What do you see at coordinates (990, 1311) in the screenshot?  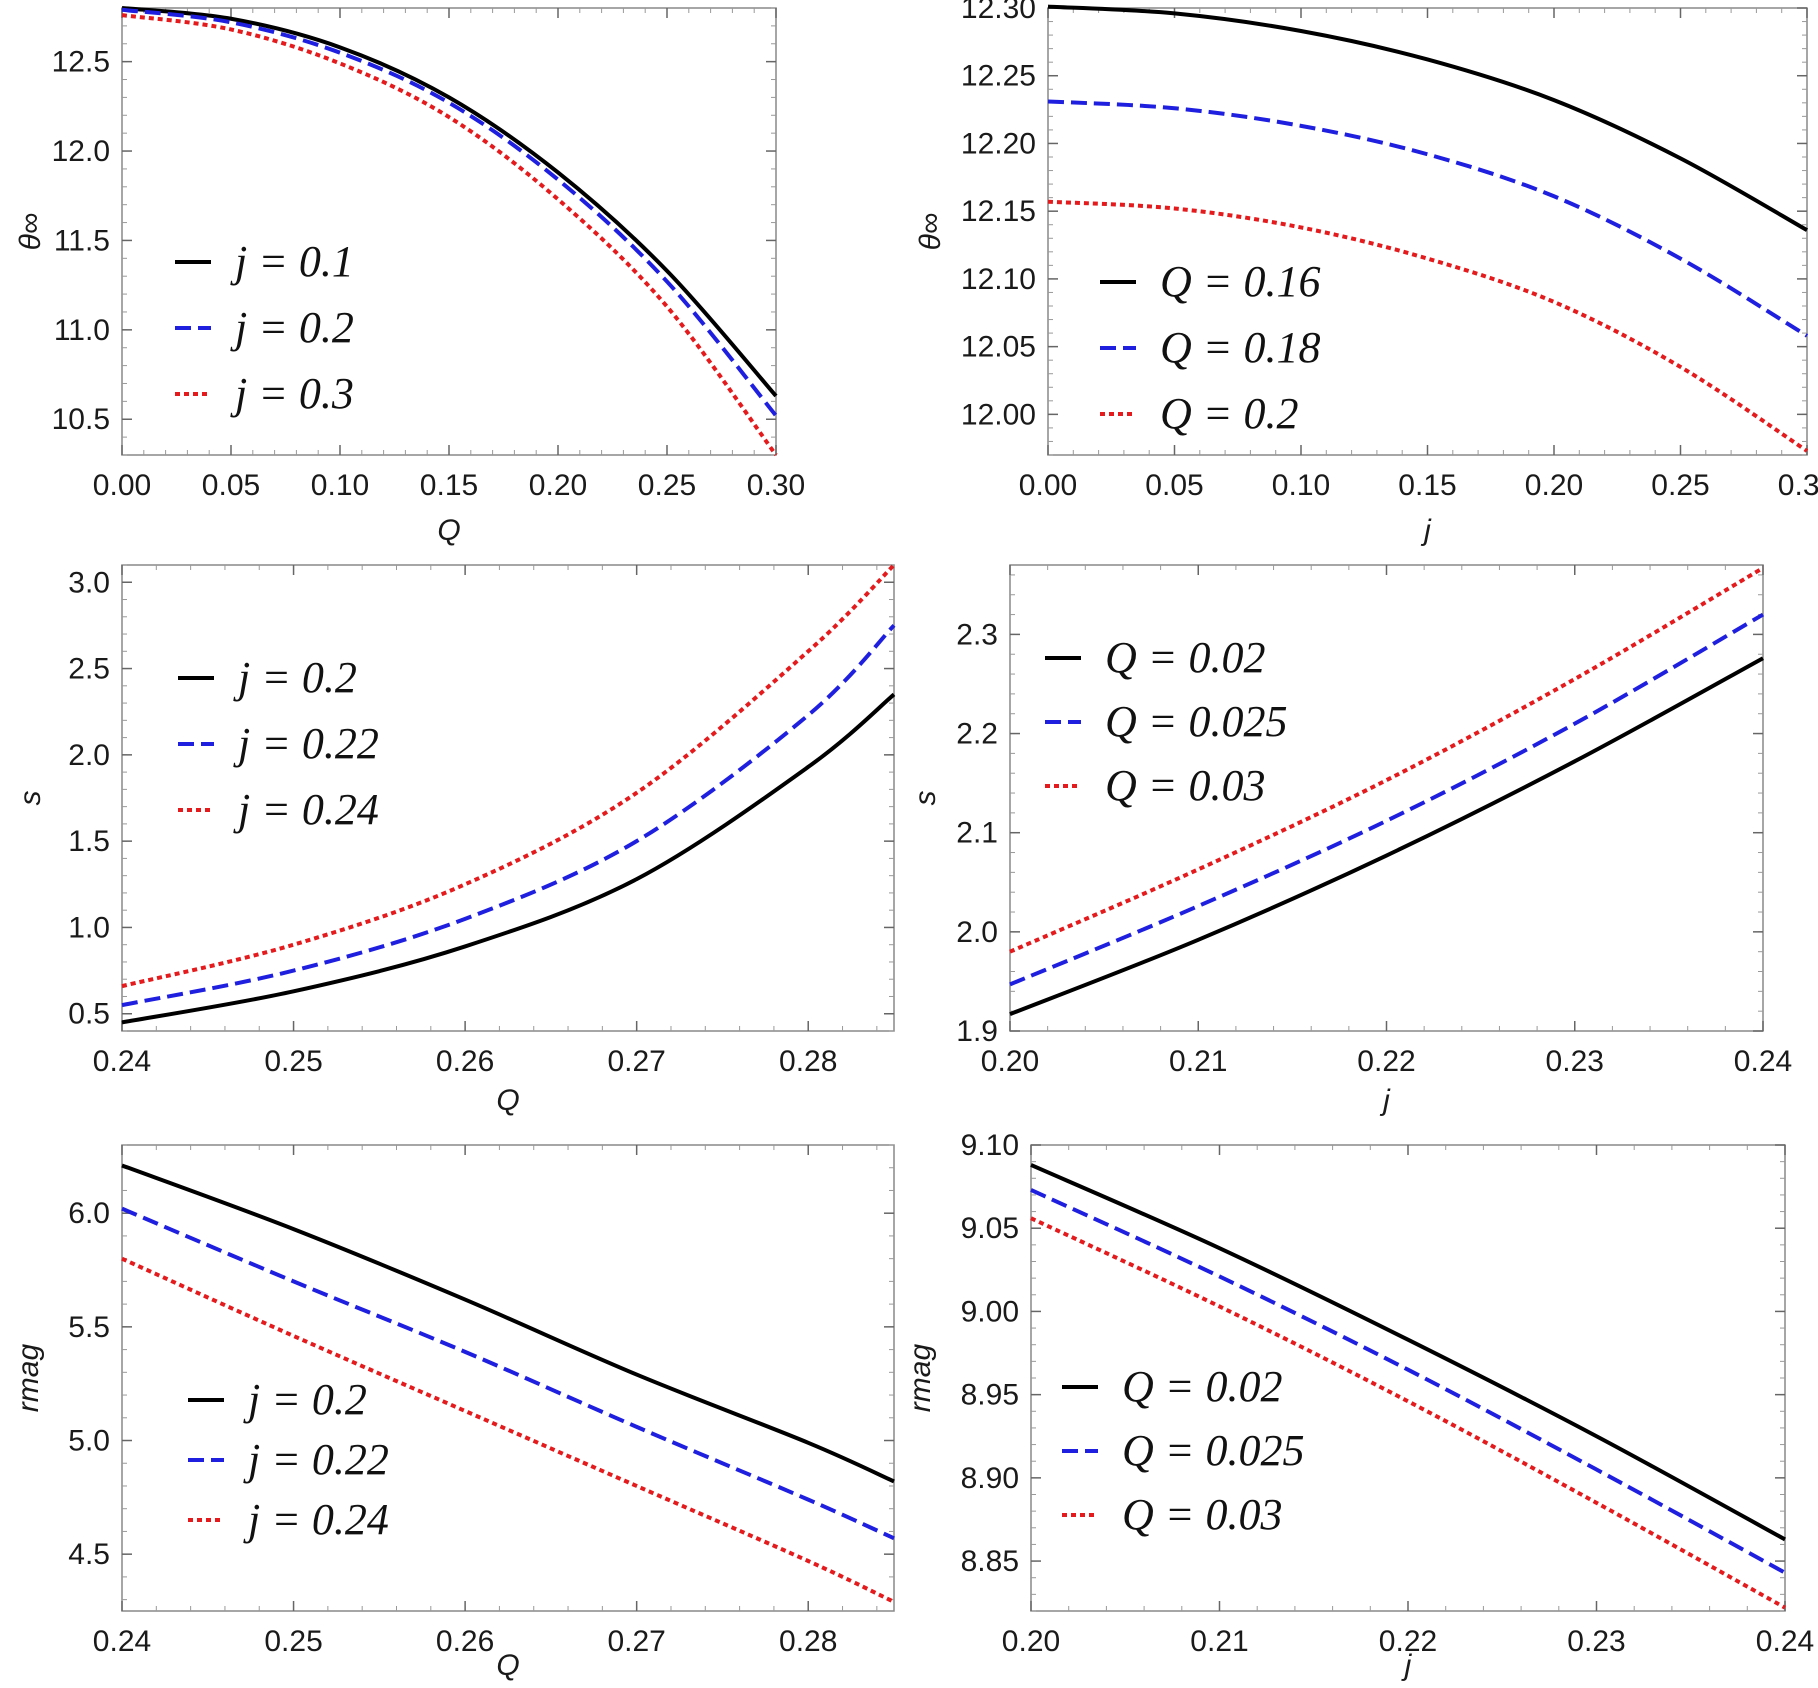 I see `y-tick-label: 9.00` at bounding box center [990, 1311].